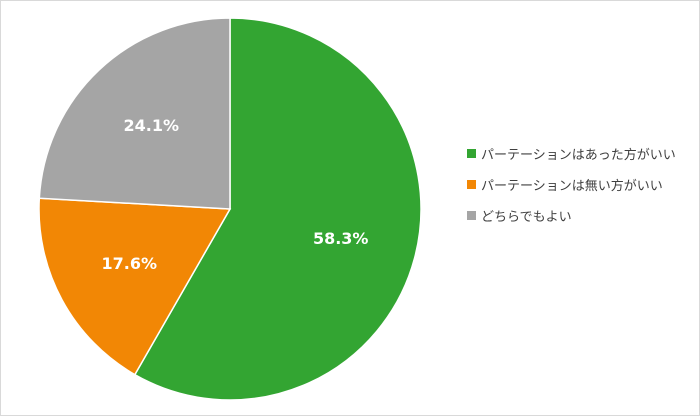  I want to click on slice-label-2: 24.1%, so click(152, 125).